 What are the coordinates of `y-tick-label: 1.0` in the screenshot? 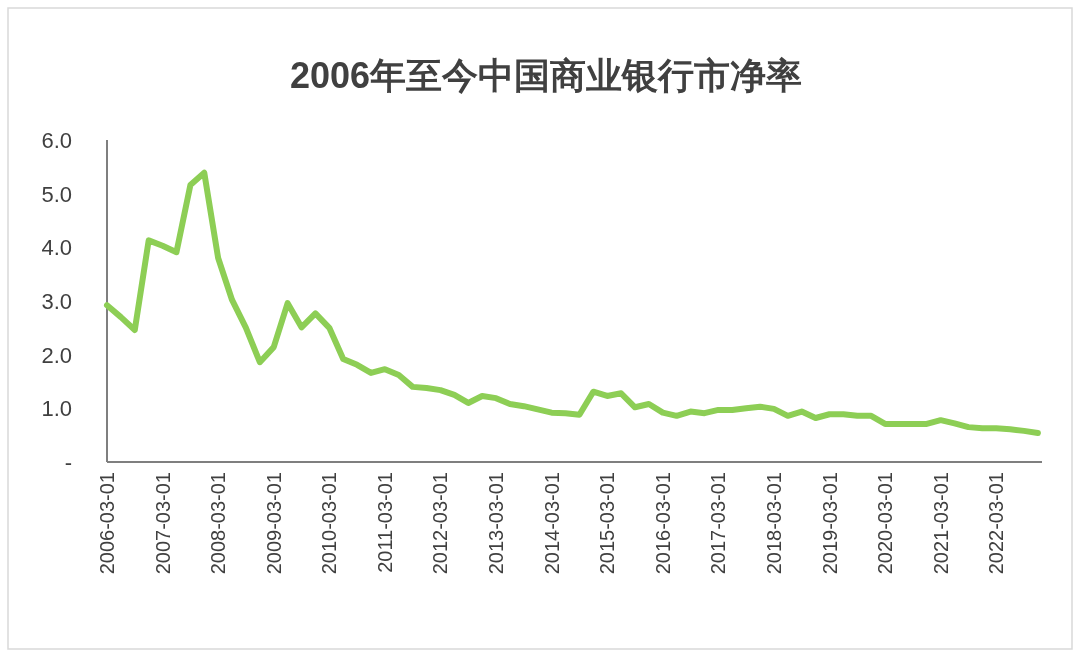 It's located at (56, 409).